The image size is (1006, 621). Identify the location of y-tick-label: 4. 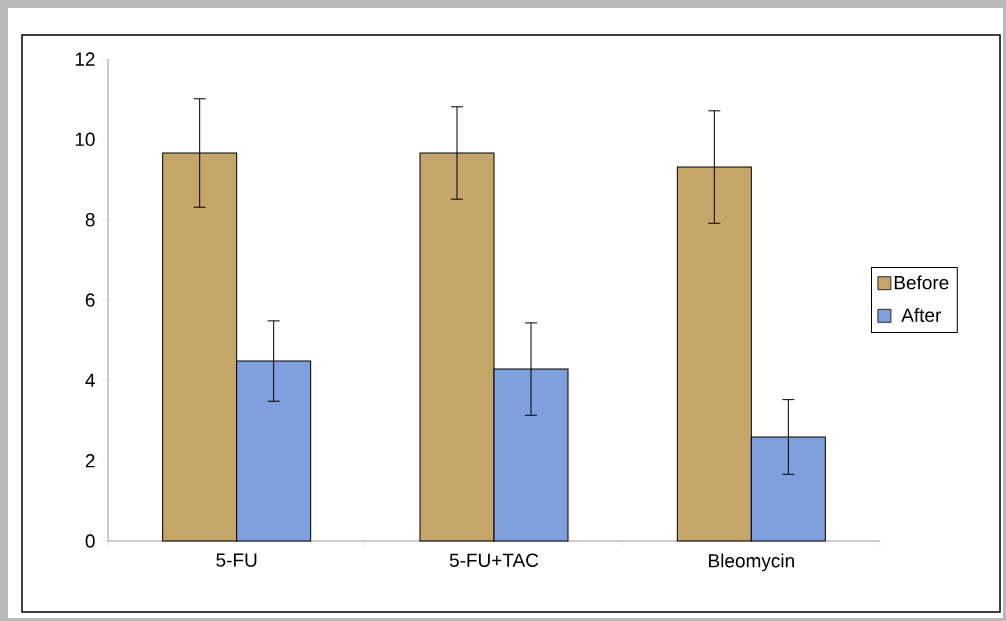
(90, 380).